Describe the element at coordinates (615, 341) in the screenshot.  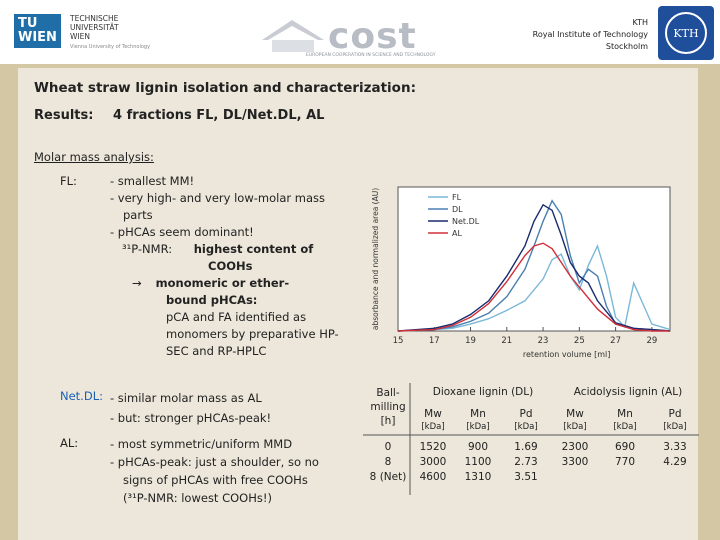
I see `x-tick-label: 27` at that location.